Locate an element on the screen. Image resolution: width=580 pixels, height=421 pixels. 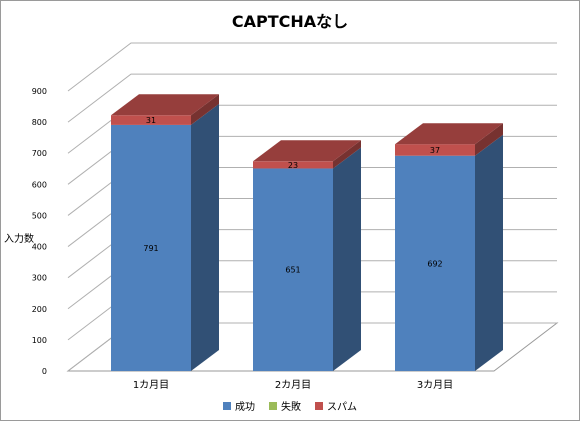
y-tick-label: 200 is located at coordinates (39, 309).